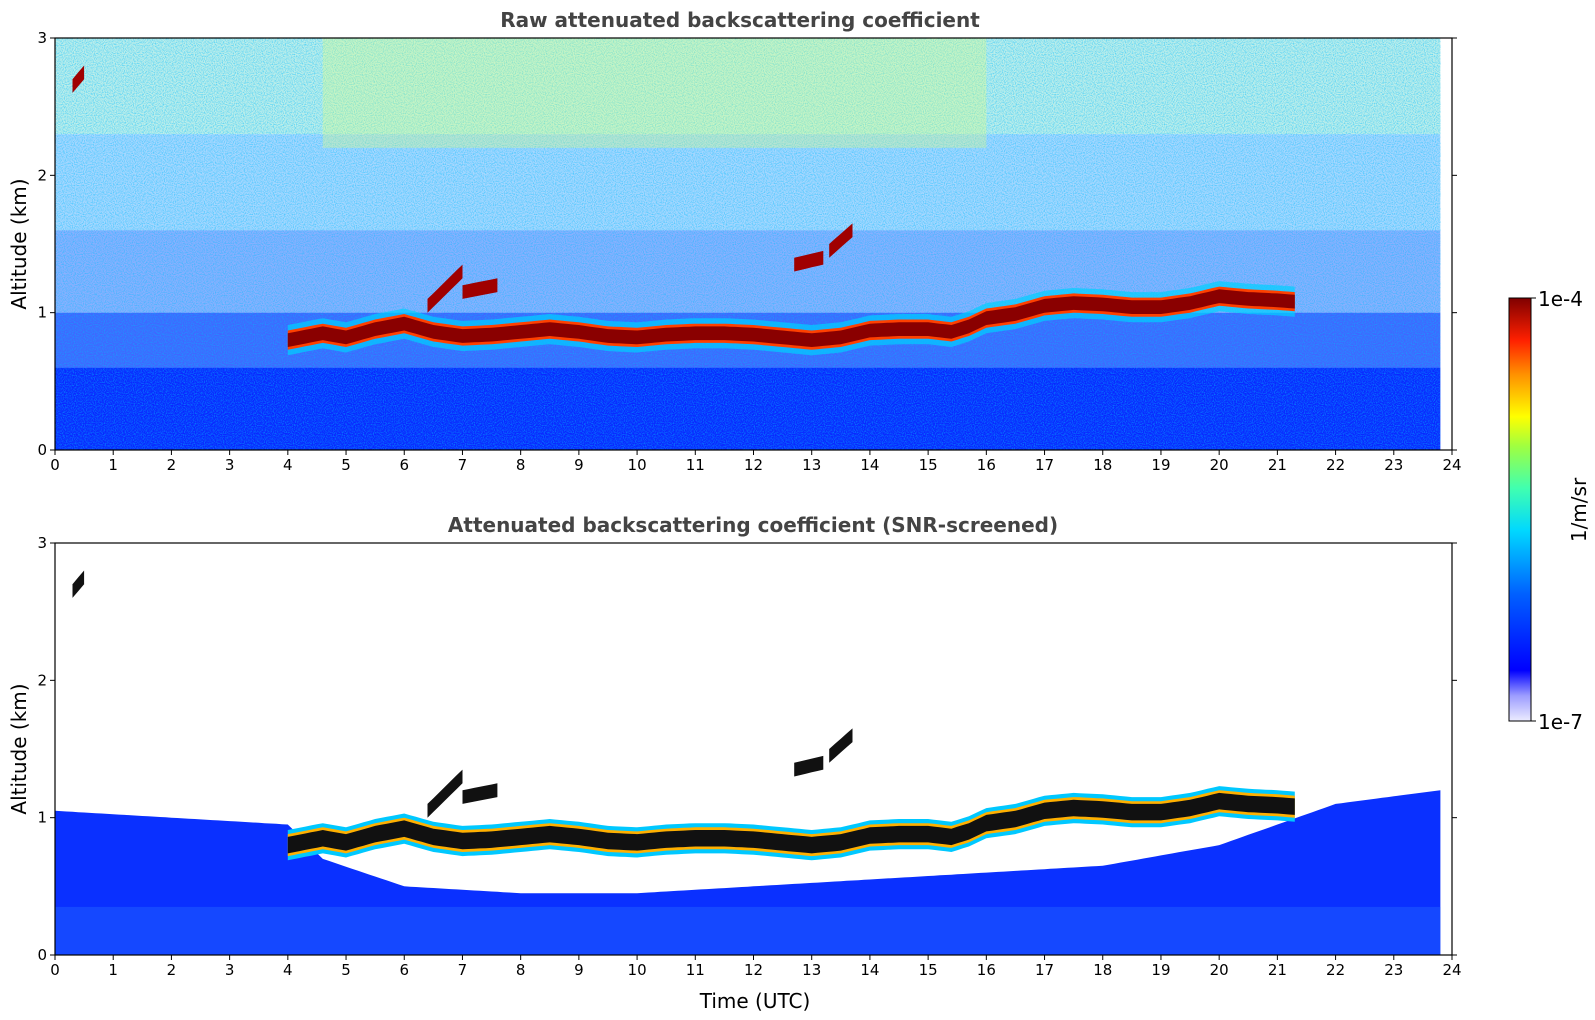 This screenshot has height=1020, width=1595. What do you see at coordinates (1560, 299) in the screenshot?
I see `colorbar-max-label: 1e-4` at bounding box center [1560, 299].